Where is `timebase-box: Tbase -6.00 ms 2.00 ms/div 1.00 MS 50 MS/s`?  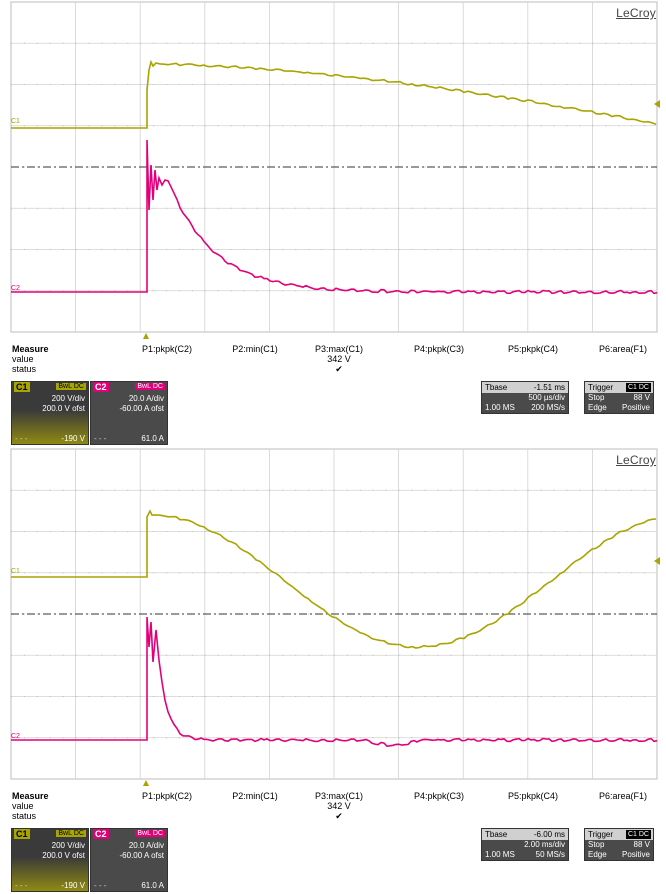 timebase-box: Tbase -6.00 ms 2.00 ms/div 1.00 MS 50 MS/s is located at coordinates (525, 844).